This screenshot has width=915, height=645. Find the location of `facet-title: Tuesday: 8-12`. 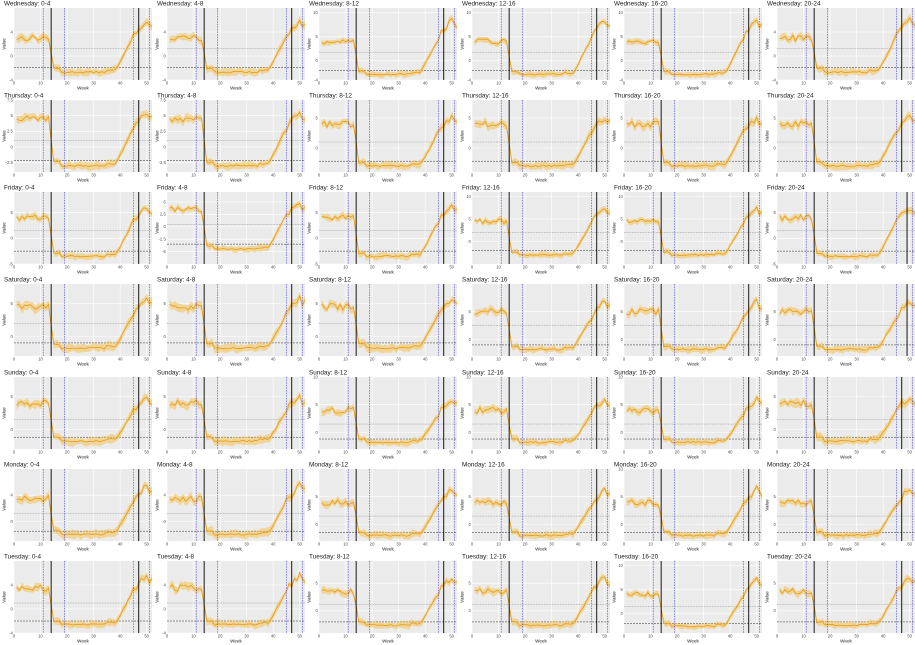

facet-title: Tuesday: 8-12 is located at coordinates (329, 556).